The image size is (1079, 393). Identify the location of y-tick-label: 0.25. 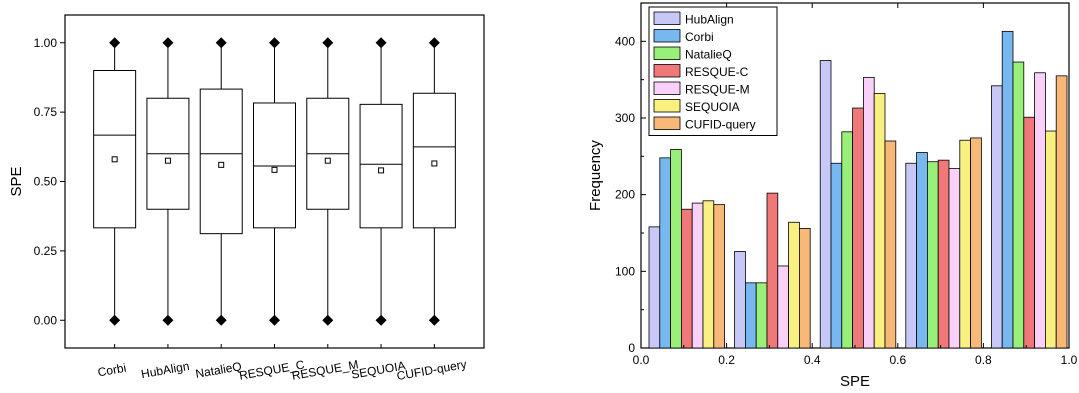
(46, 251).